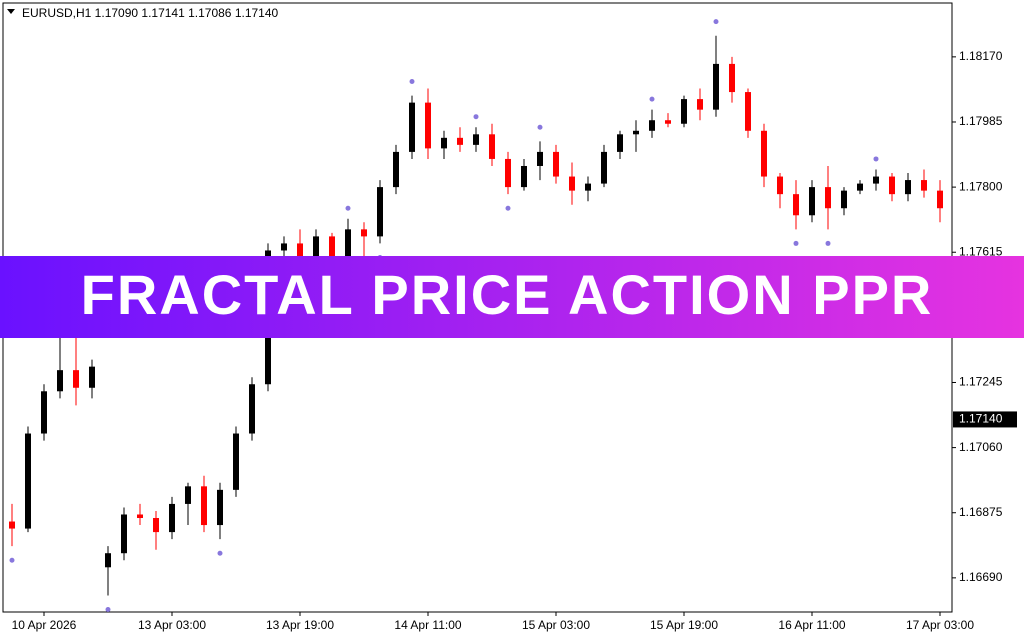 This screenshot has height=640, width=1024. I want to click on banner-bg, so click(512, 297).